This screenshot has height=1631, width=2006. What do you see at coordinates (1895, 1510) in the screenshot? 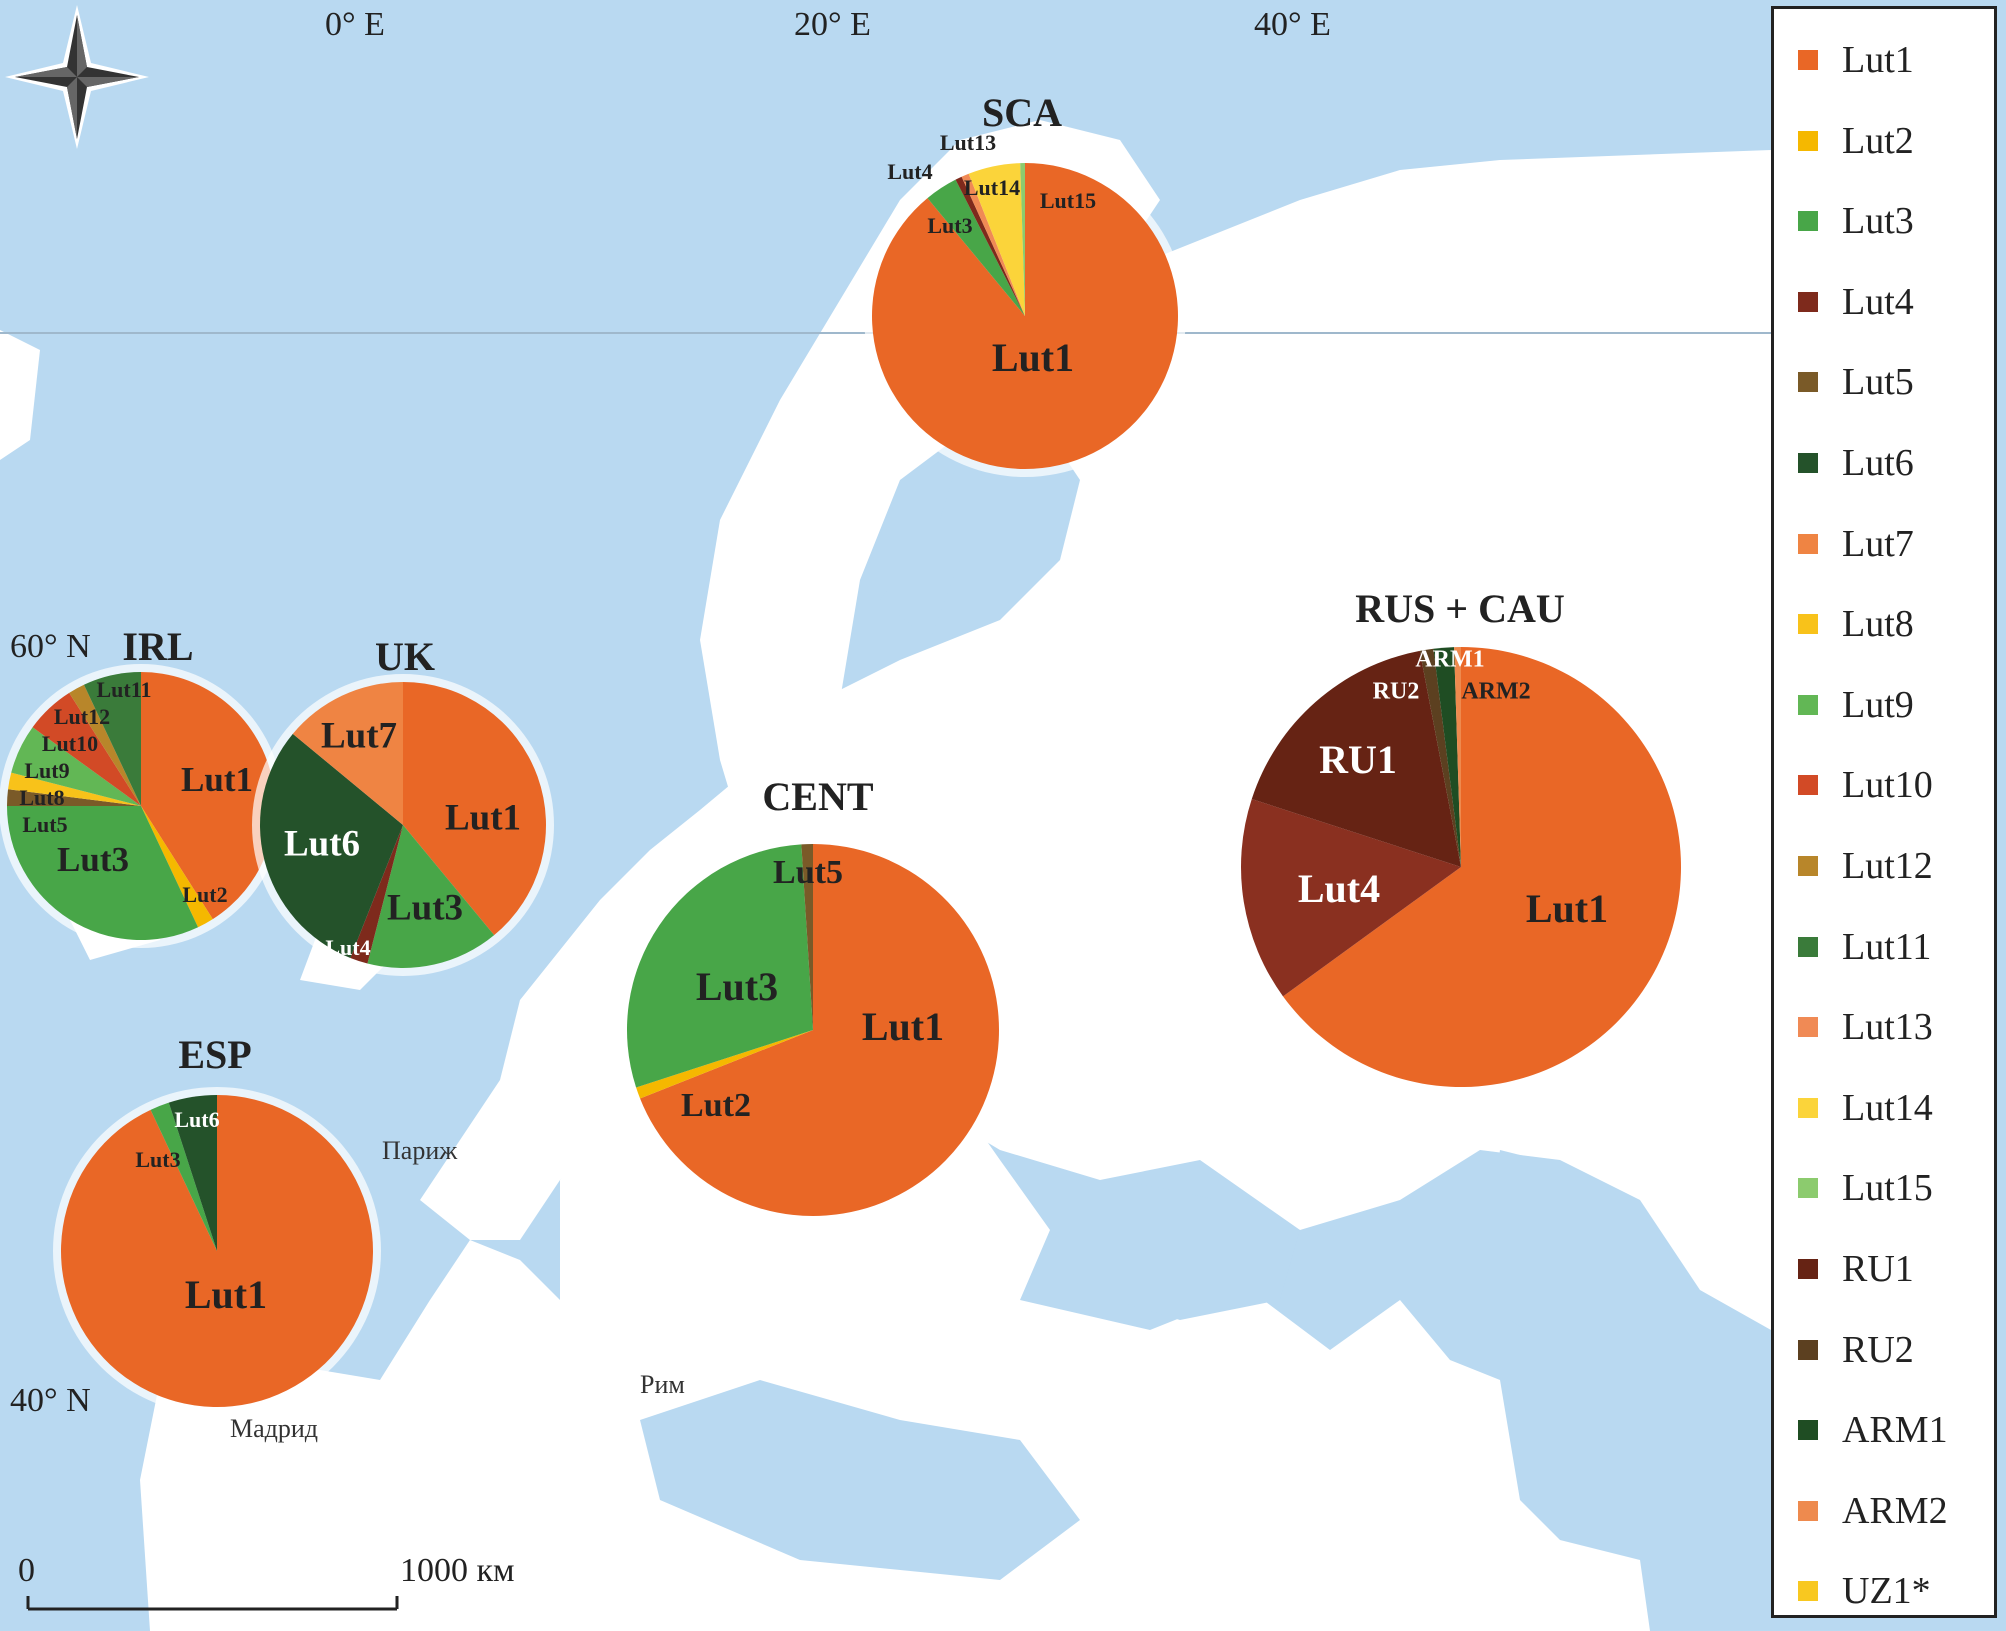
I see `legend-label: ARM2` at bounding box center [1895, 1510].